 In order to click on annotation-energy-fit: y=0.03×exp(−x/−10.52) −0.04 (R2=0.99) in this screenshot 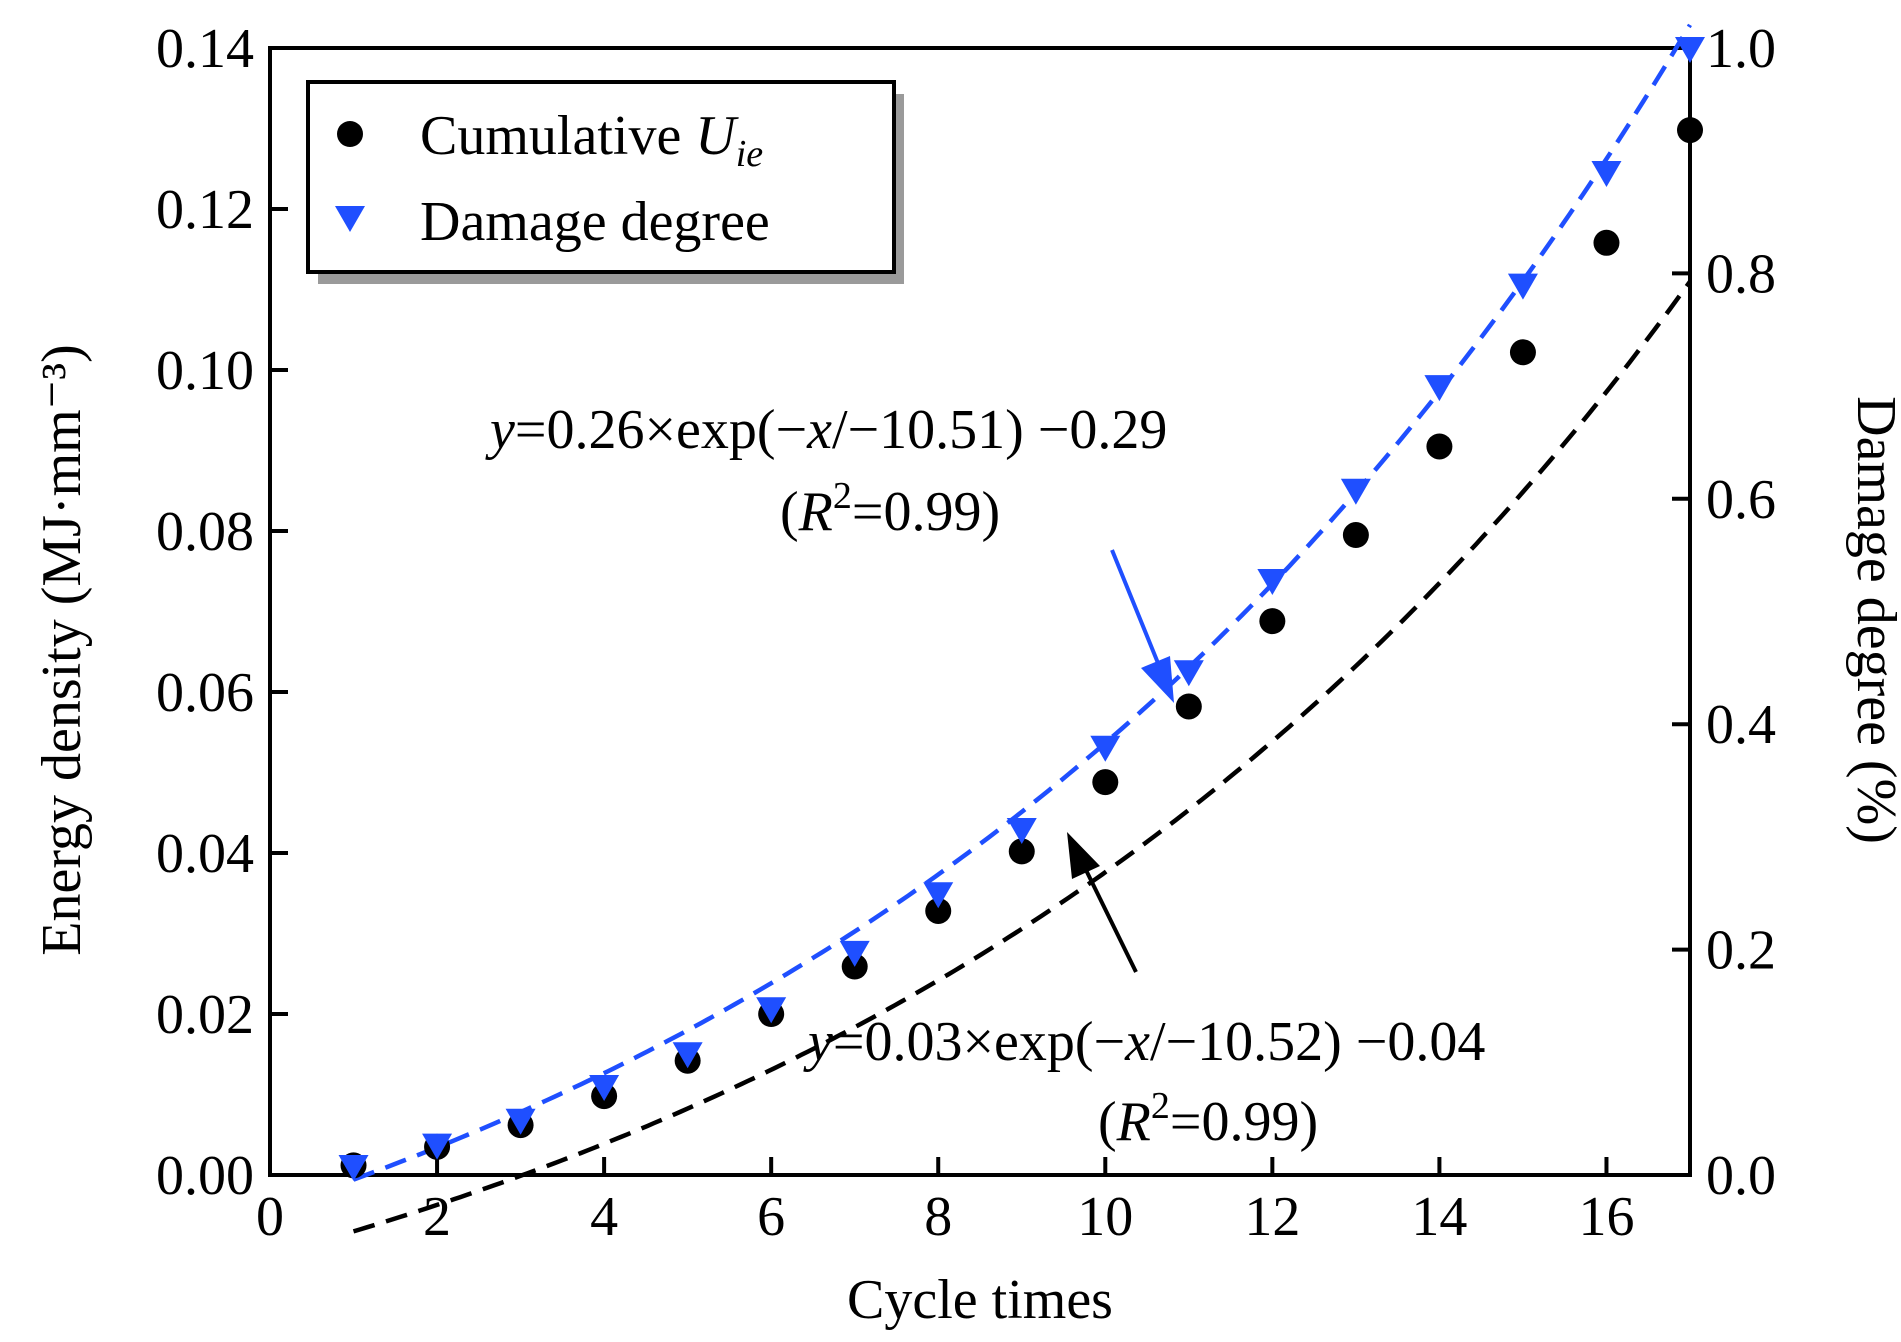, I will do `click(1144, 992)`.